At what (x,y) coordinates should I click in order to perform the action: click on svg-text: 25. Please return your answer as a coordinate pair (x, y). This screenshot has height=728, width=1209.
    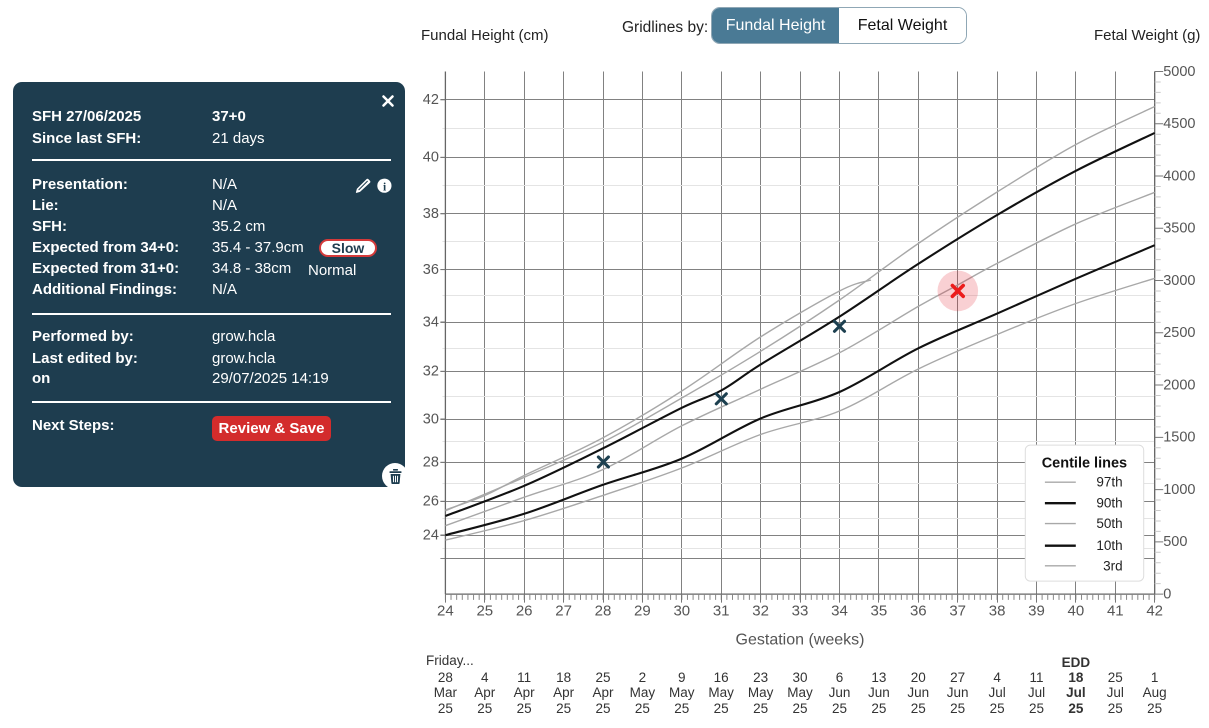
    Looking at the image, I should click on (484, 611).